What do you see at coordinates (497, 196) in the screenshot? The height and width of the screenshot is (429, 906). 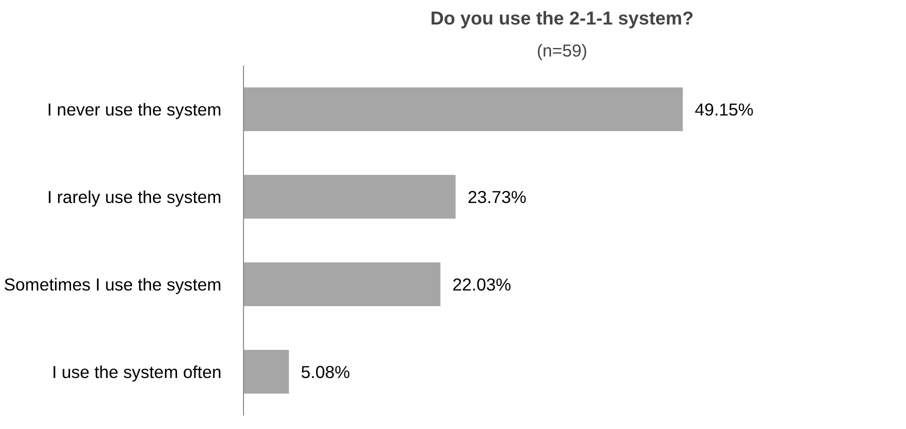 I see `data-label: 23.73%` at bounding box center [497, 196].